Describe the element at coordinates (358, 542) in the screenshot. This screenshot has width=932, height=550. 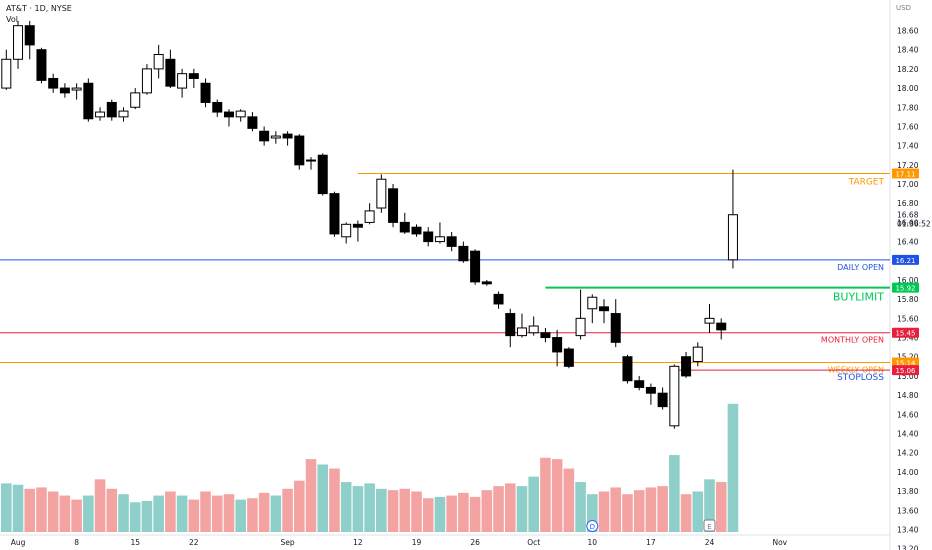
I see `x-tick-label: 12` at that location.